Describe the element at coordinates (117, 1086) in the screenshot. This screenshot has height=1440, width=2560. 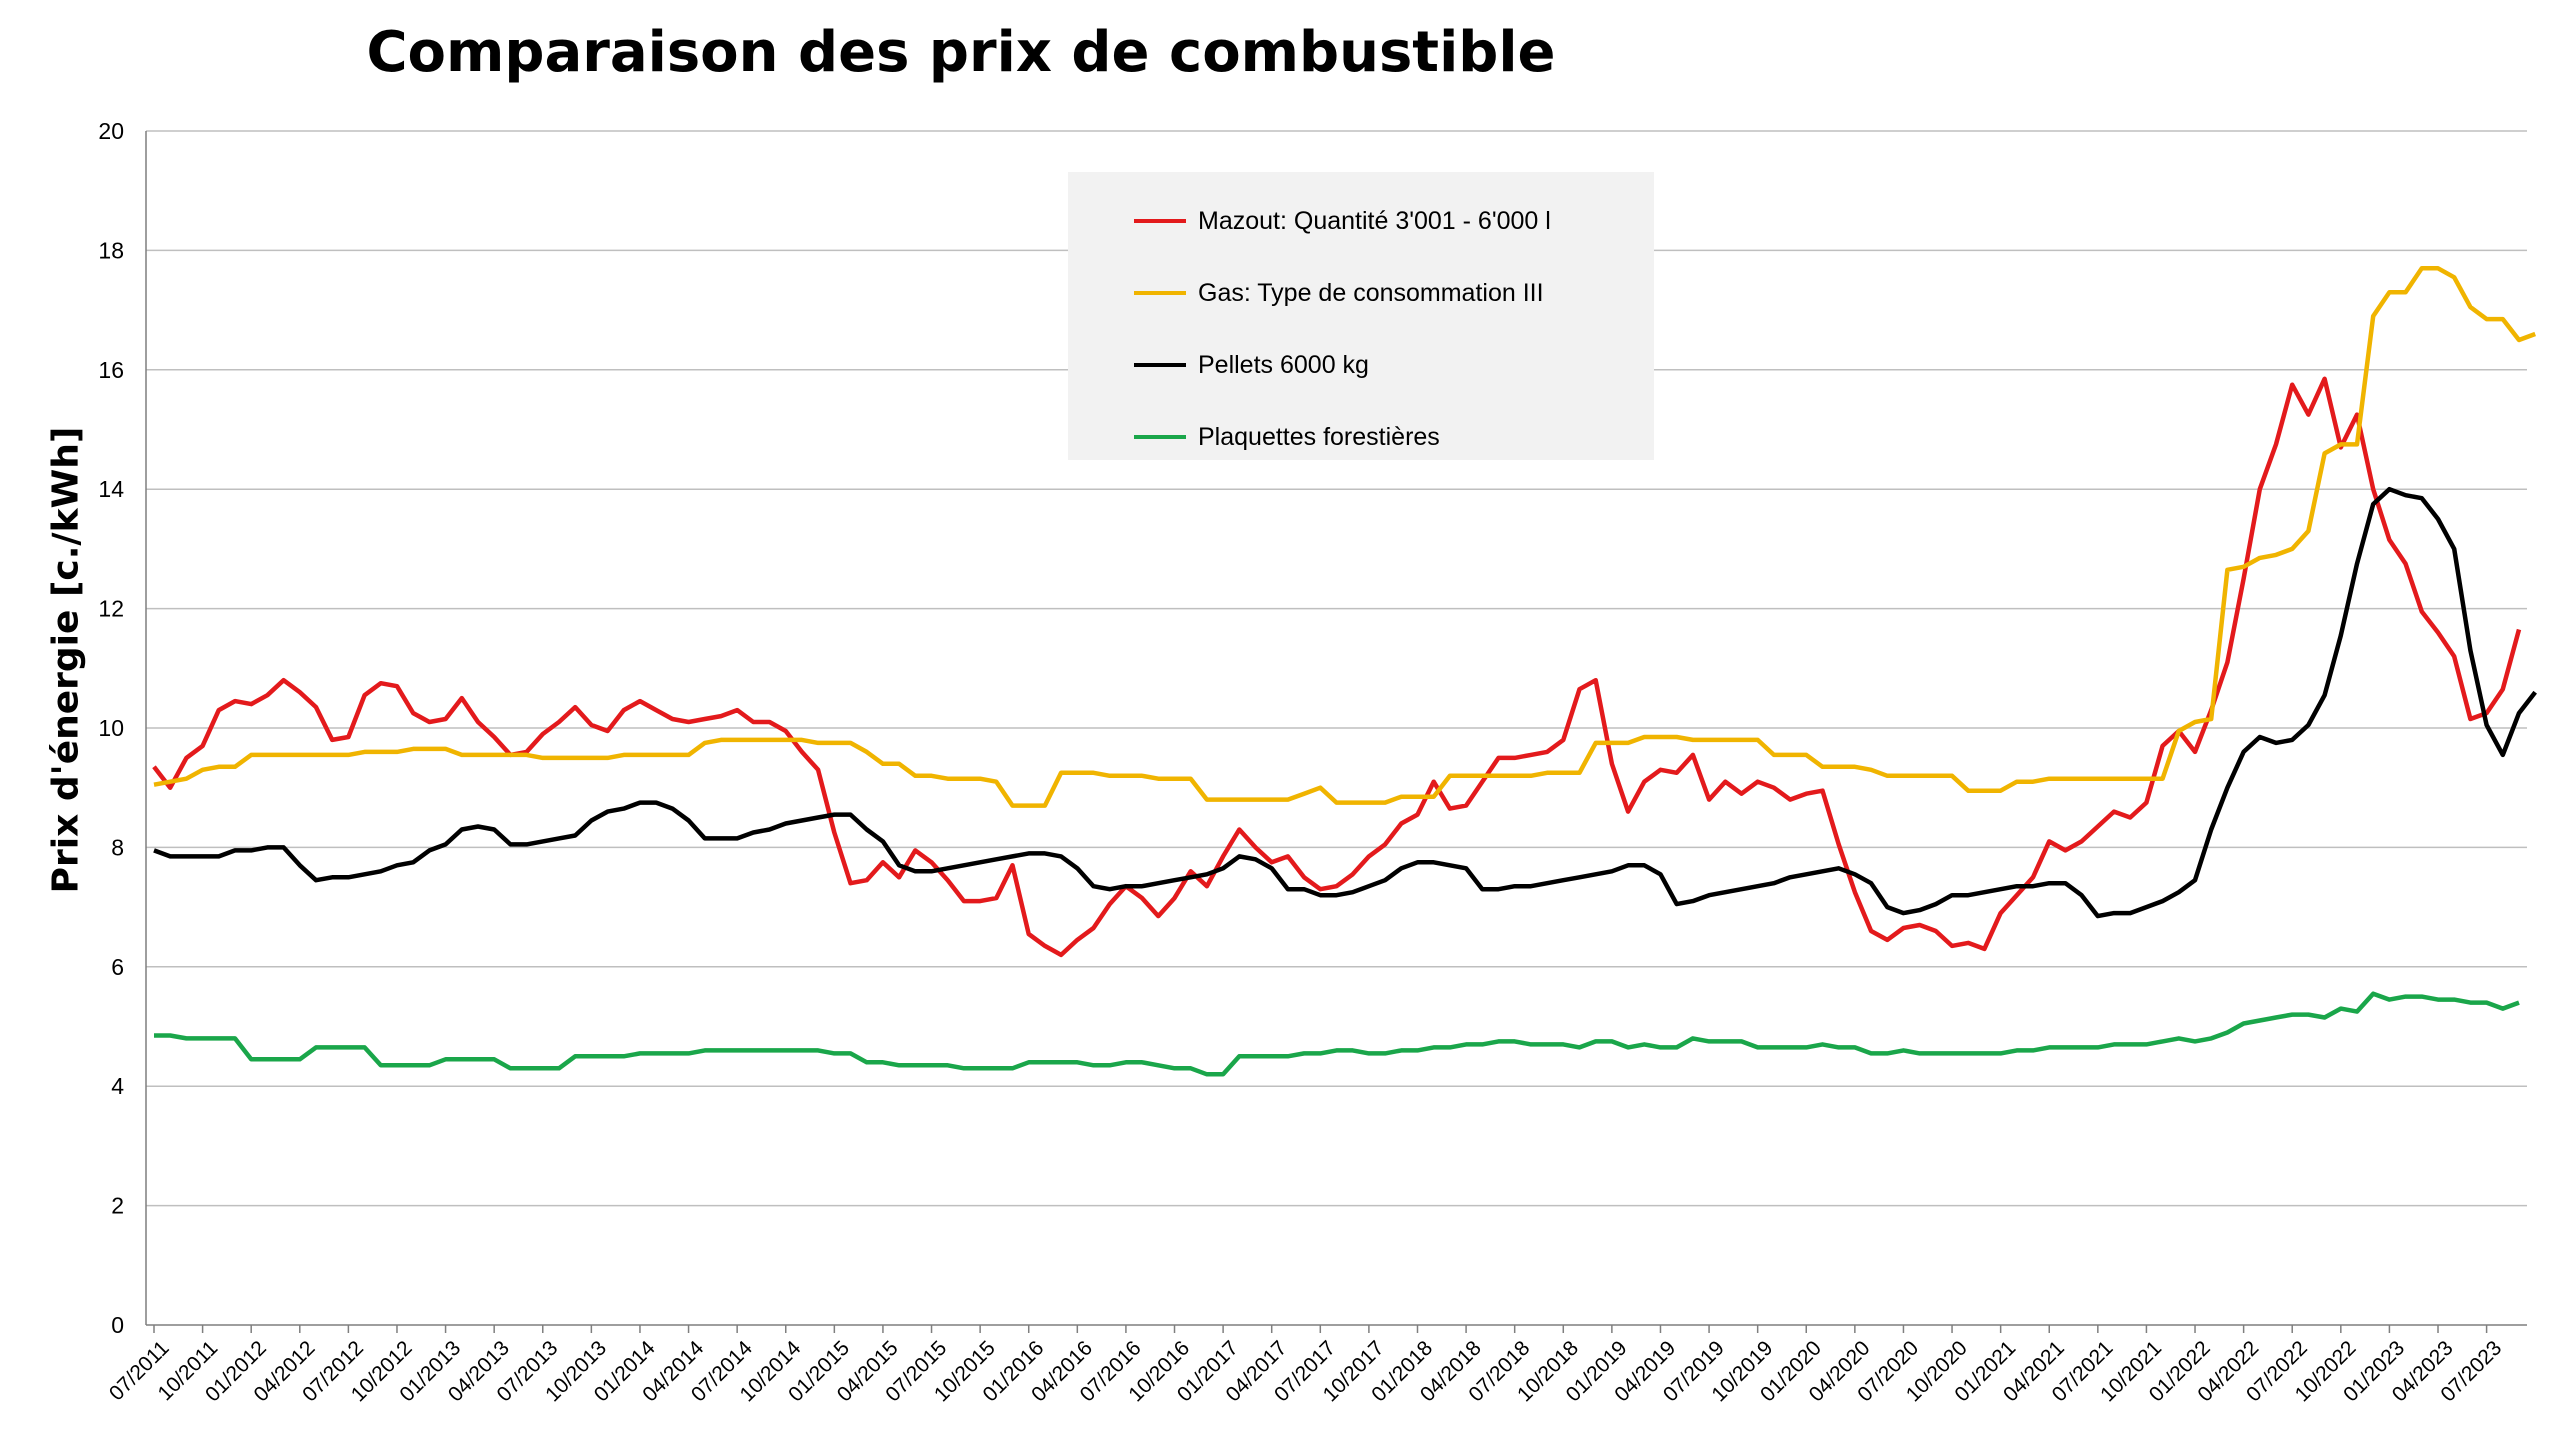
I see `y-tick-label: 4` at that location.